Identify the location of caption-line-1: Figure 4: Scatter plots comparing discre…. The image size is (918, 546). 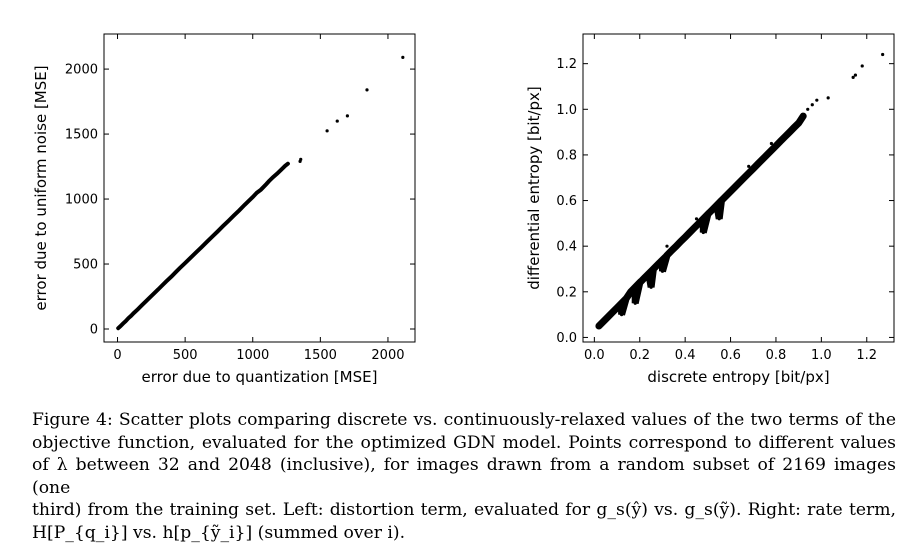
(464, 420).